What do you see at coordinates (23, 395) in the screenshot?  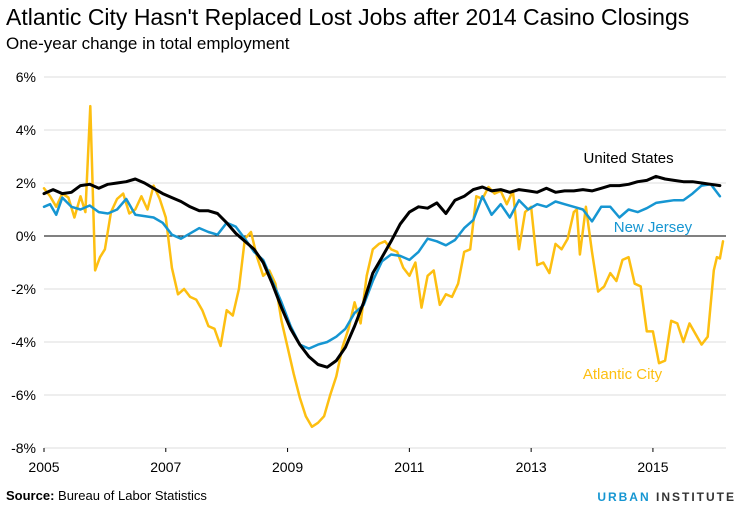 I see `y-tick-label: -6%` at bounding box center [23, 395].